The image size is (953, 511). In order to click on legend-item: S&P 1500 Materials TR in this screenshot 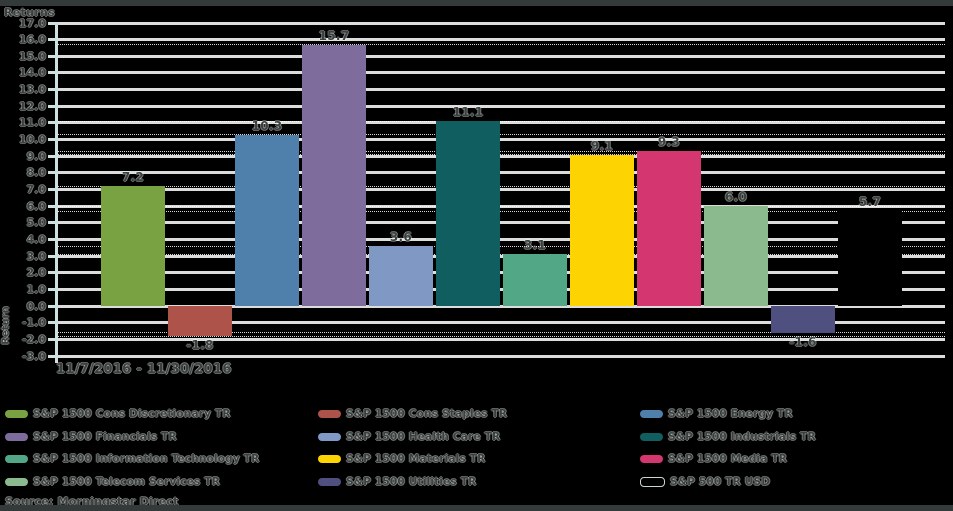, I will do `click(401, 459)`.